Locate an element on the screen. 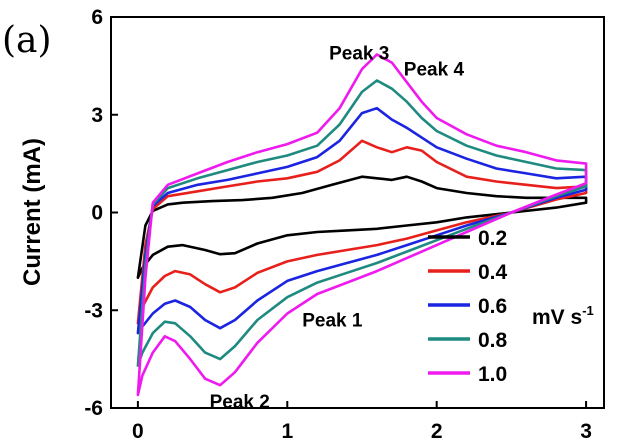 The width and height of the screenshot is (628, 446). y-tick-label: -3 is located at coordinates (93, 310).